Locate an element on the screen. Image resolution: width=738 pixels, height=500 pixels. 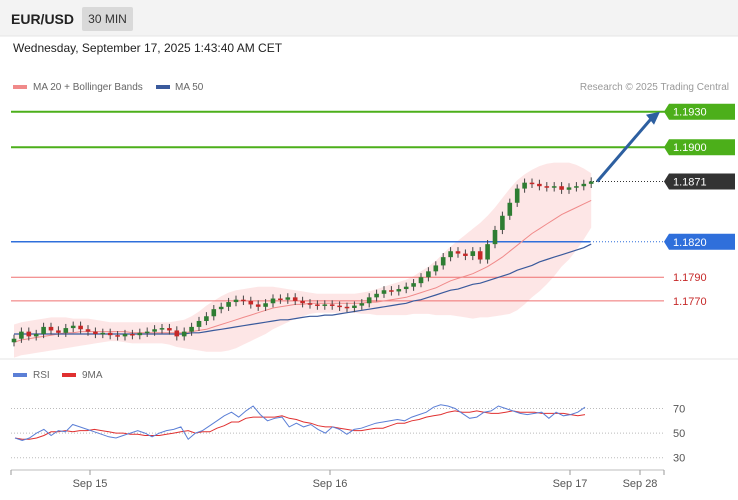
rsi-tick-label: 70 is located at coordinates (679, 409).